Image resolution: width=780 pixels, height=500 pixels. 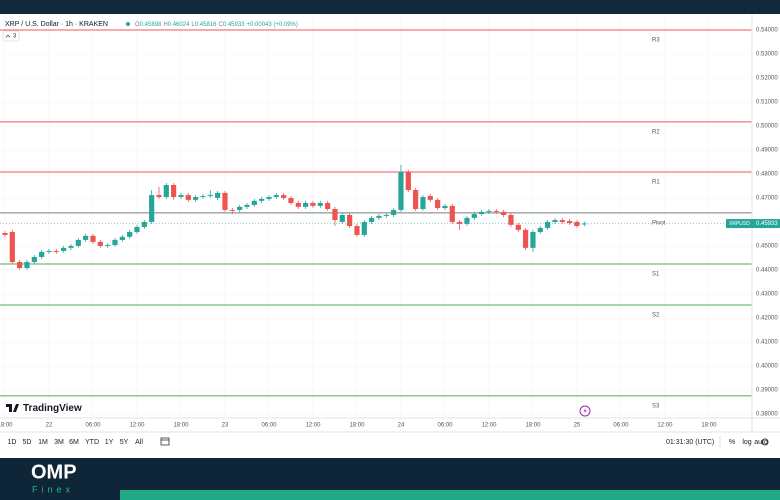 What do you see at coordinates (767, 271) in the screenshot?
I see `y-tick-label: 0.44000` at bounding box center [767, 271].